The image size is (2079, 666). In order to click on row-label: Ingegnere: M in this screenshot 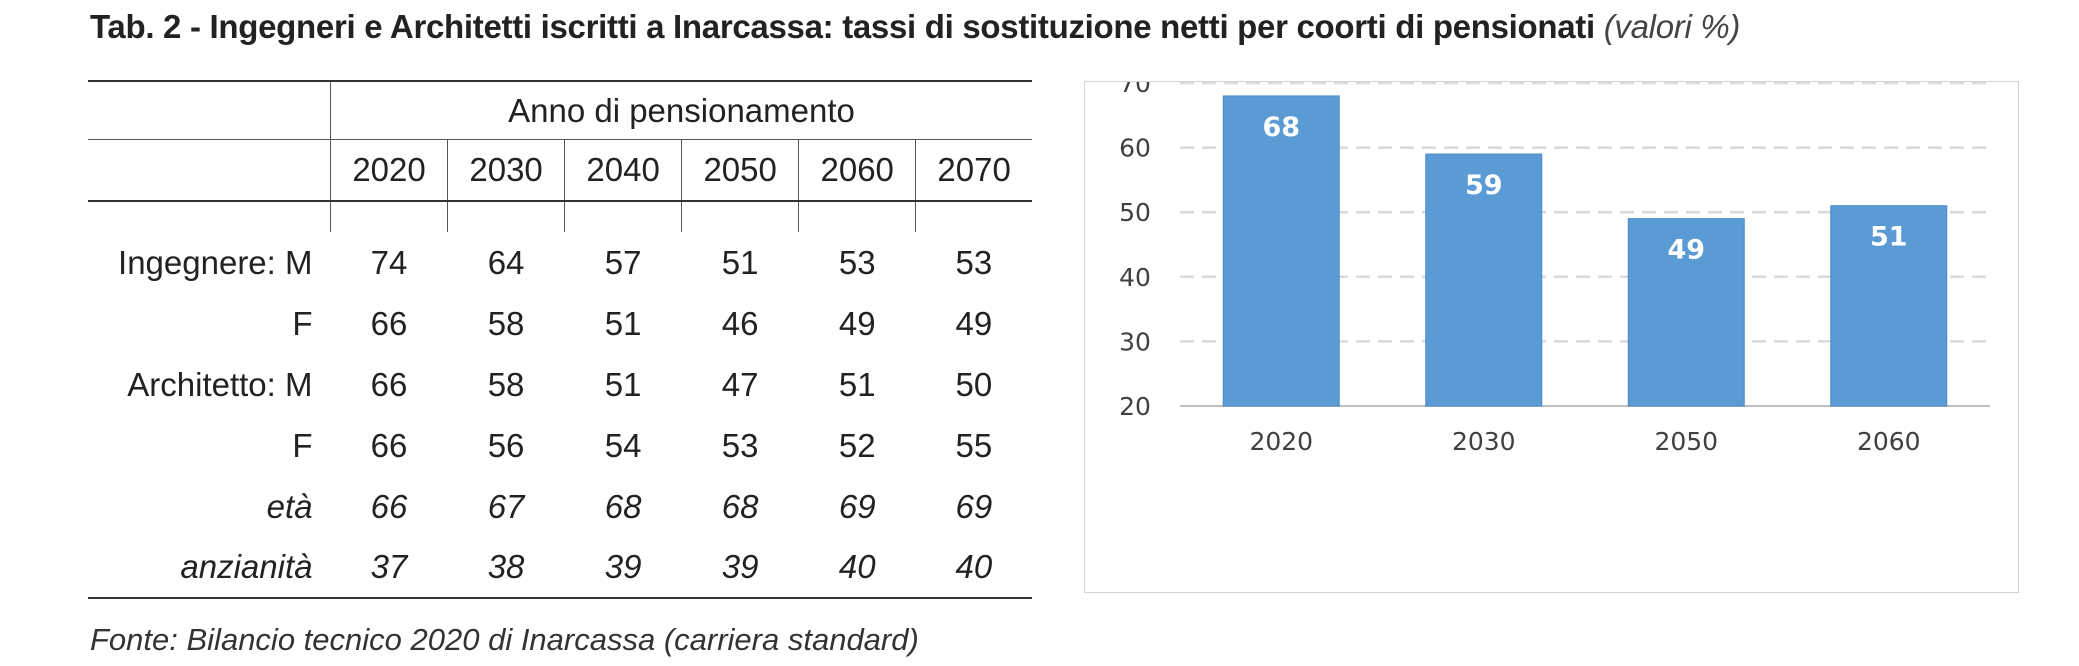, I will do `click(215, 262)`.